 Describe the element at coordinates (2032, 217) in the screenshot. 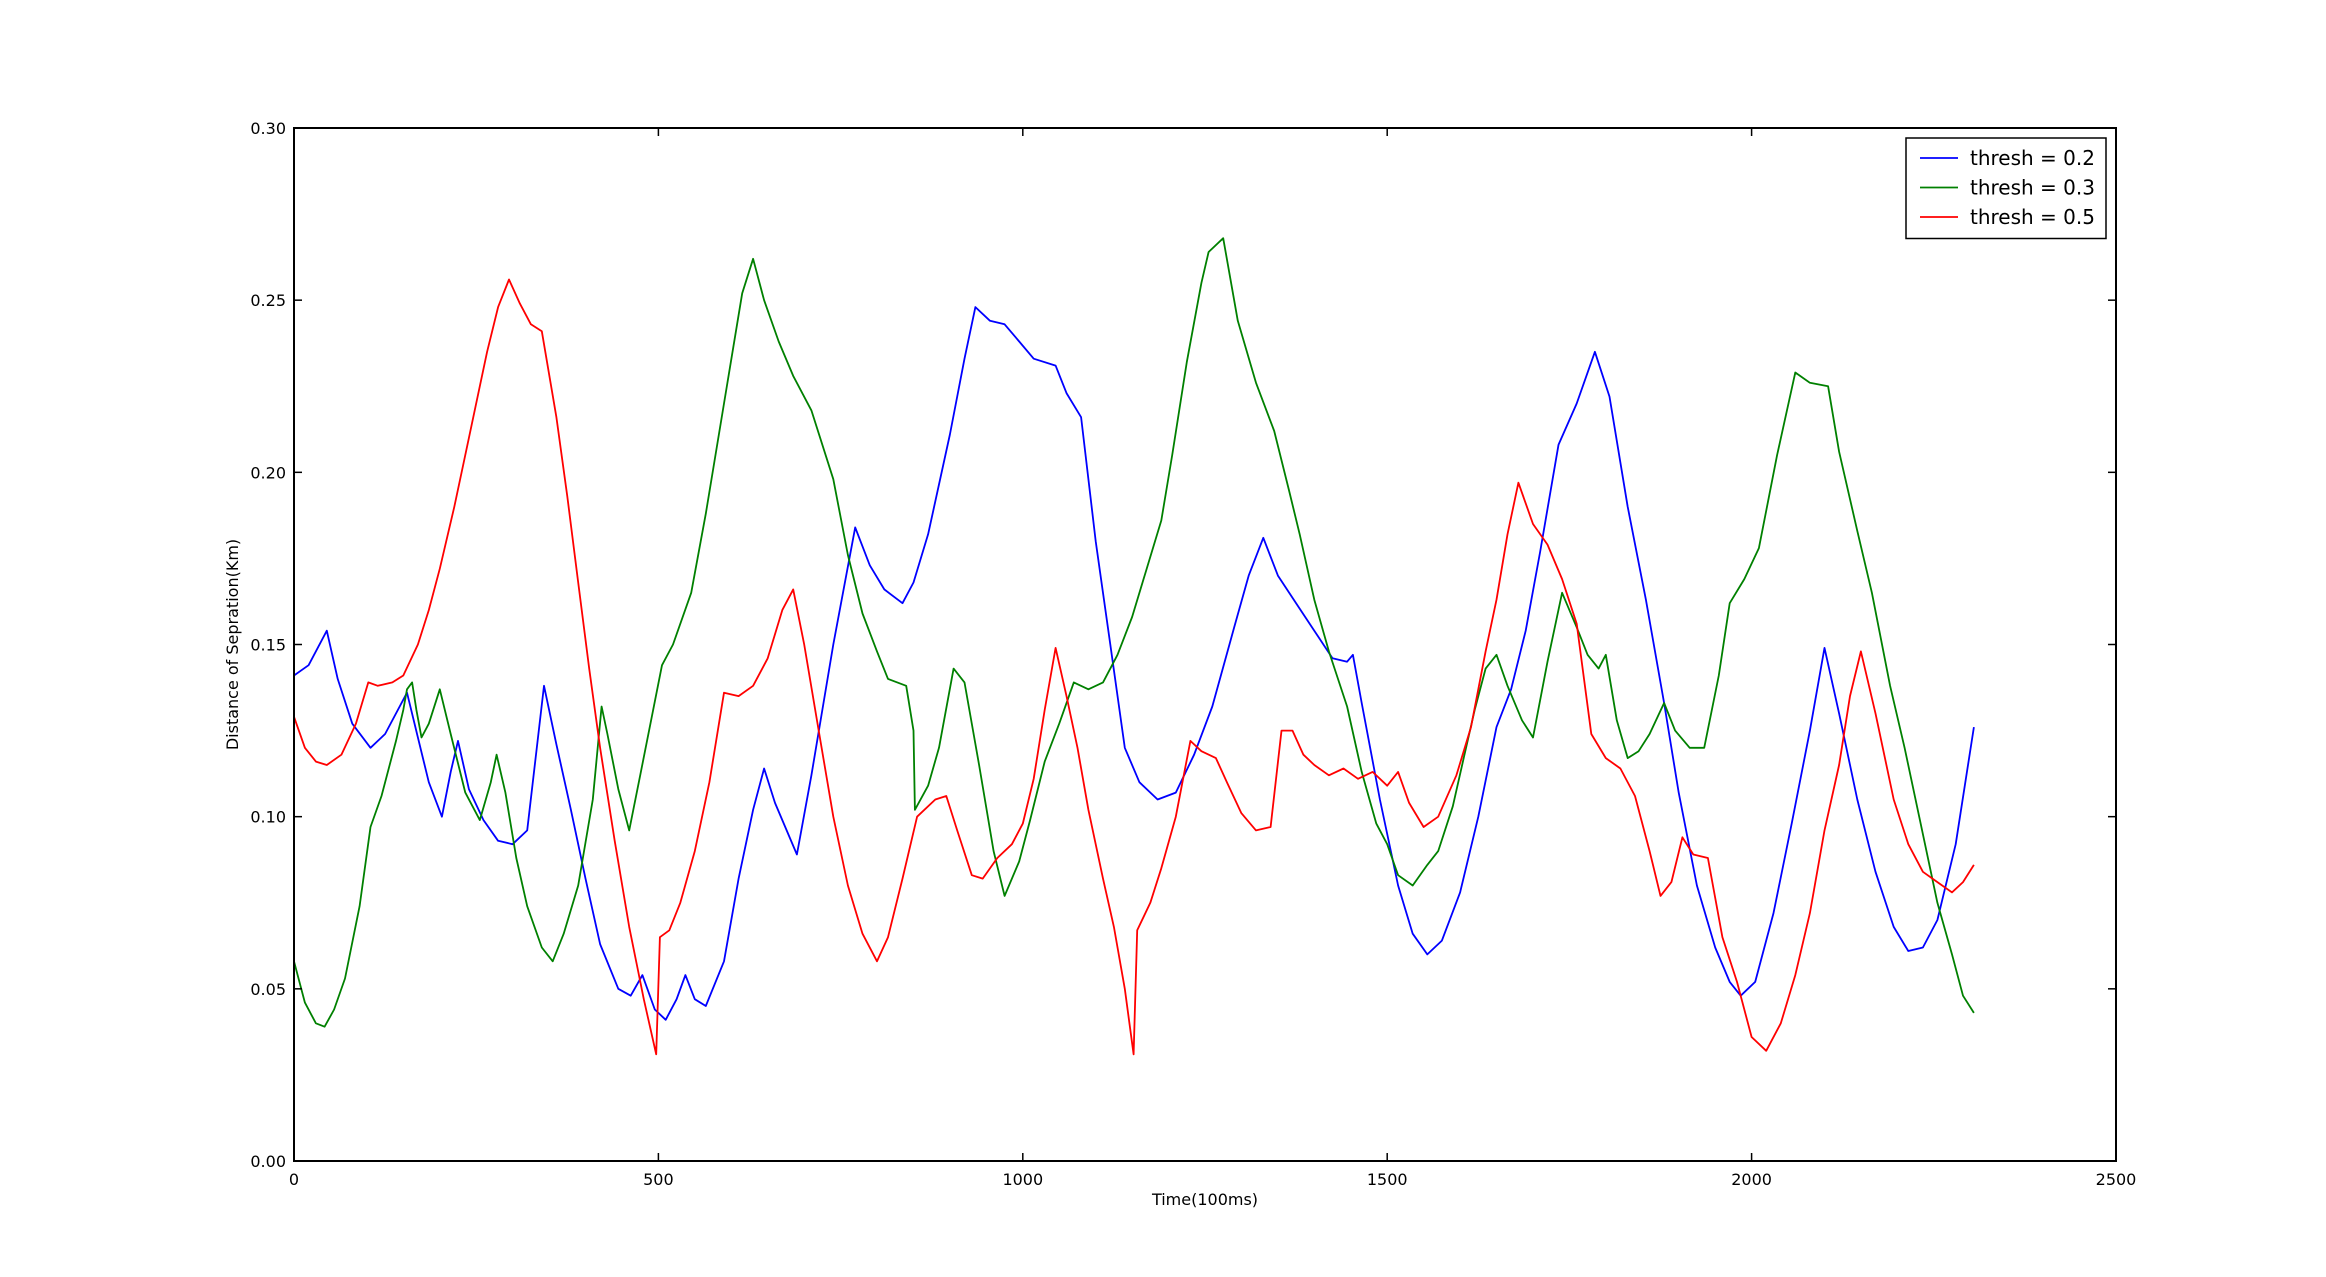

I see `legend-label-3: thresh = 0.5` at that location.